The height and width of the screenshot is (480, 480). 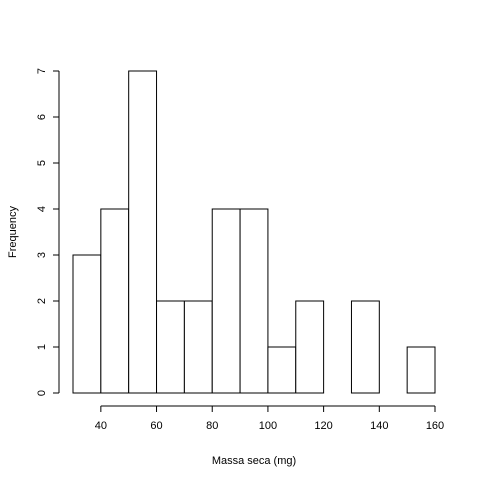 I want to click on x-tick-label: 140, so click(x=379, y=426).